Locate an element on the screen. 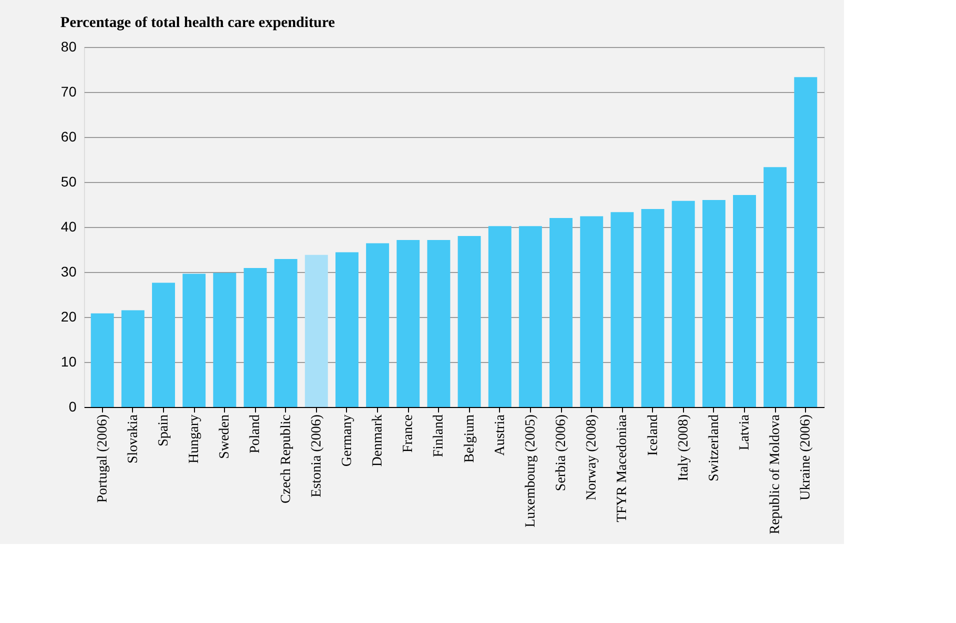 The width and height of the screenshot is (956, 623). x-tick-label: TFYR Macedoniaa is located at coordinates (622, 468).